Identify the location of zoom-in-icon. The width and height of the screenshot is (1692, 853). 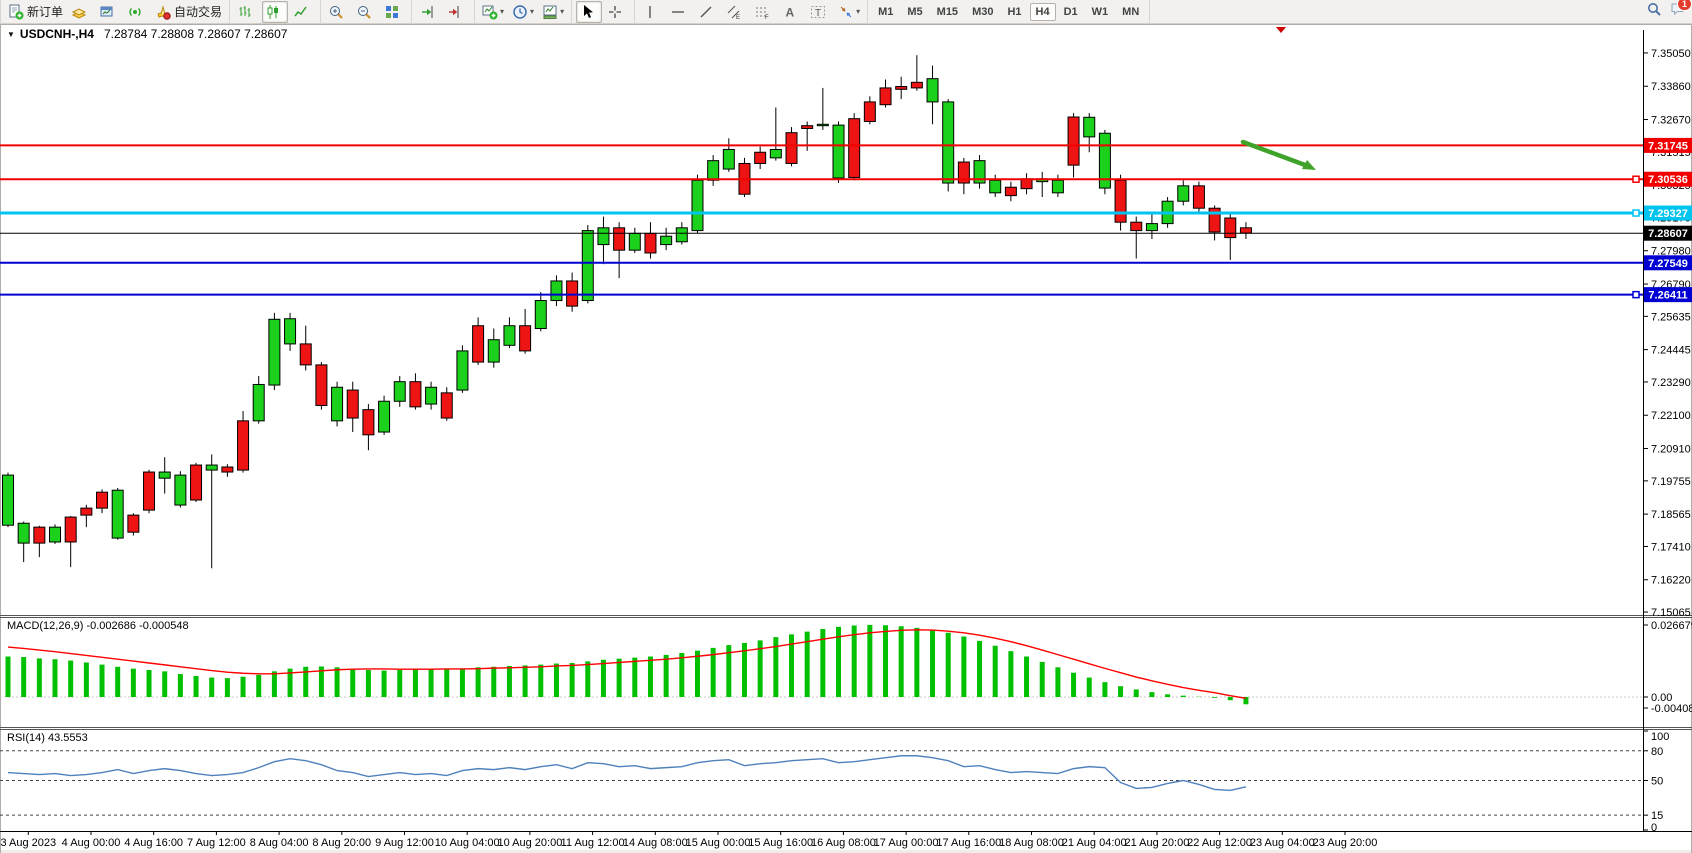
(336, 12).